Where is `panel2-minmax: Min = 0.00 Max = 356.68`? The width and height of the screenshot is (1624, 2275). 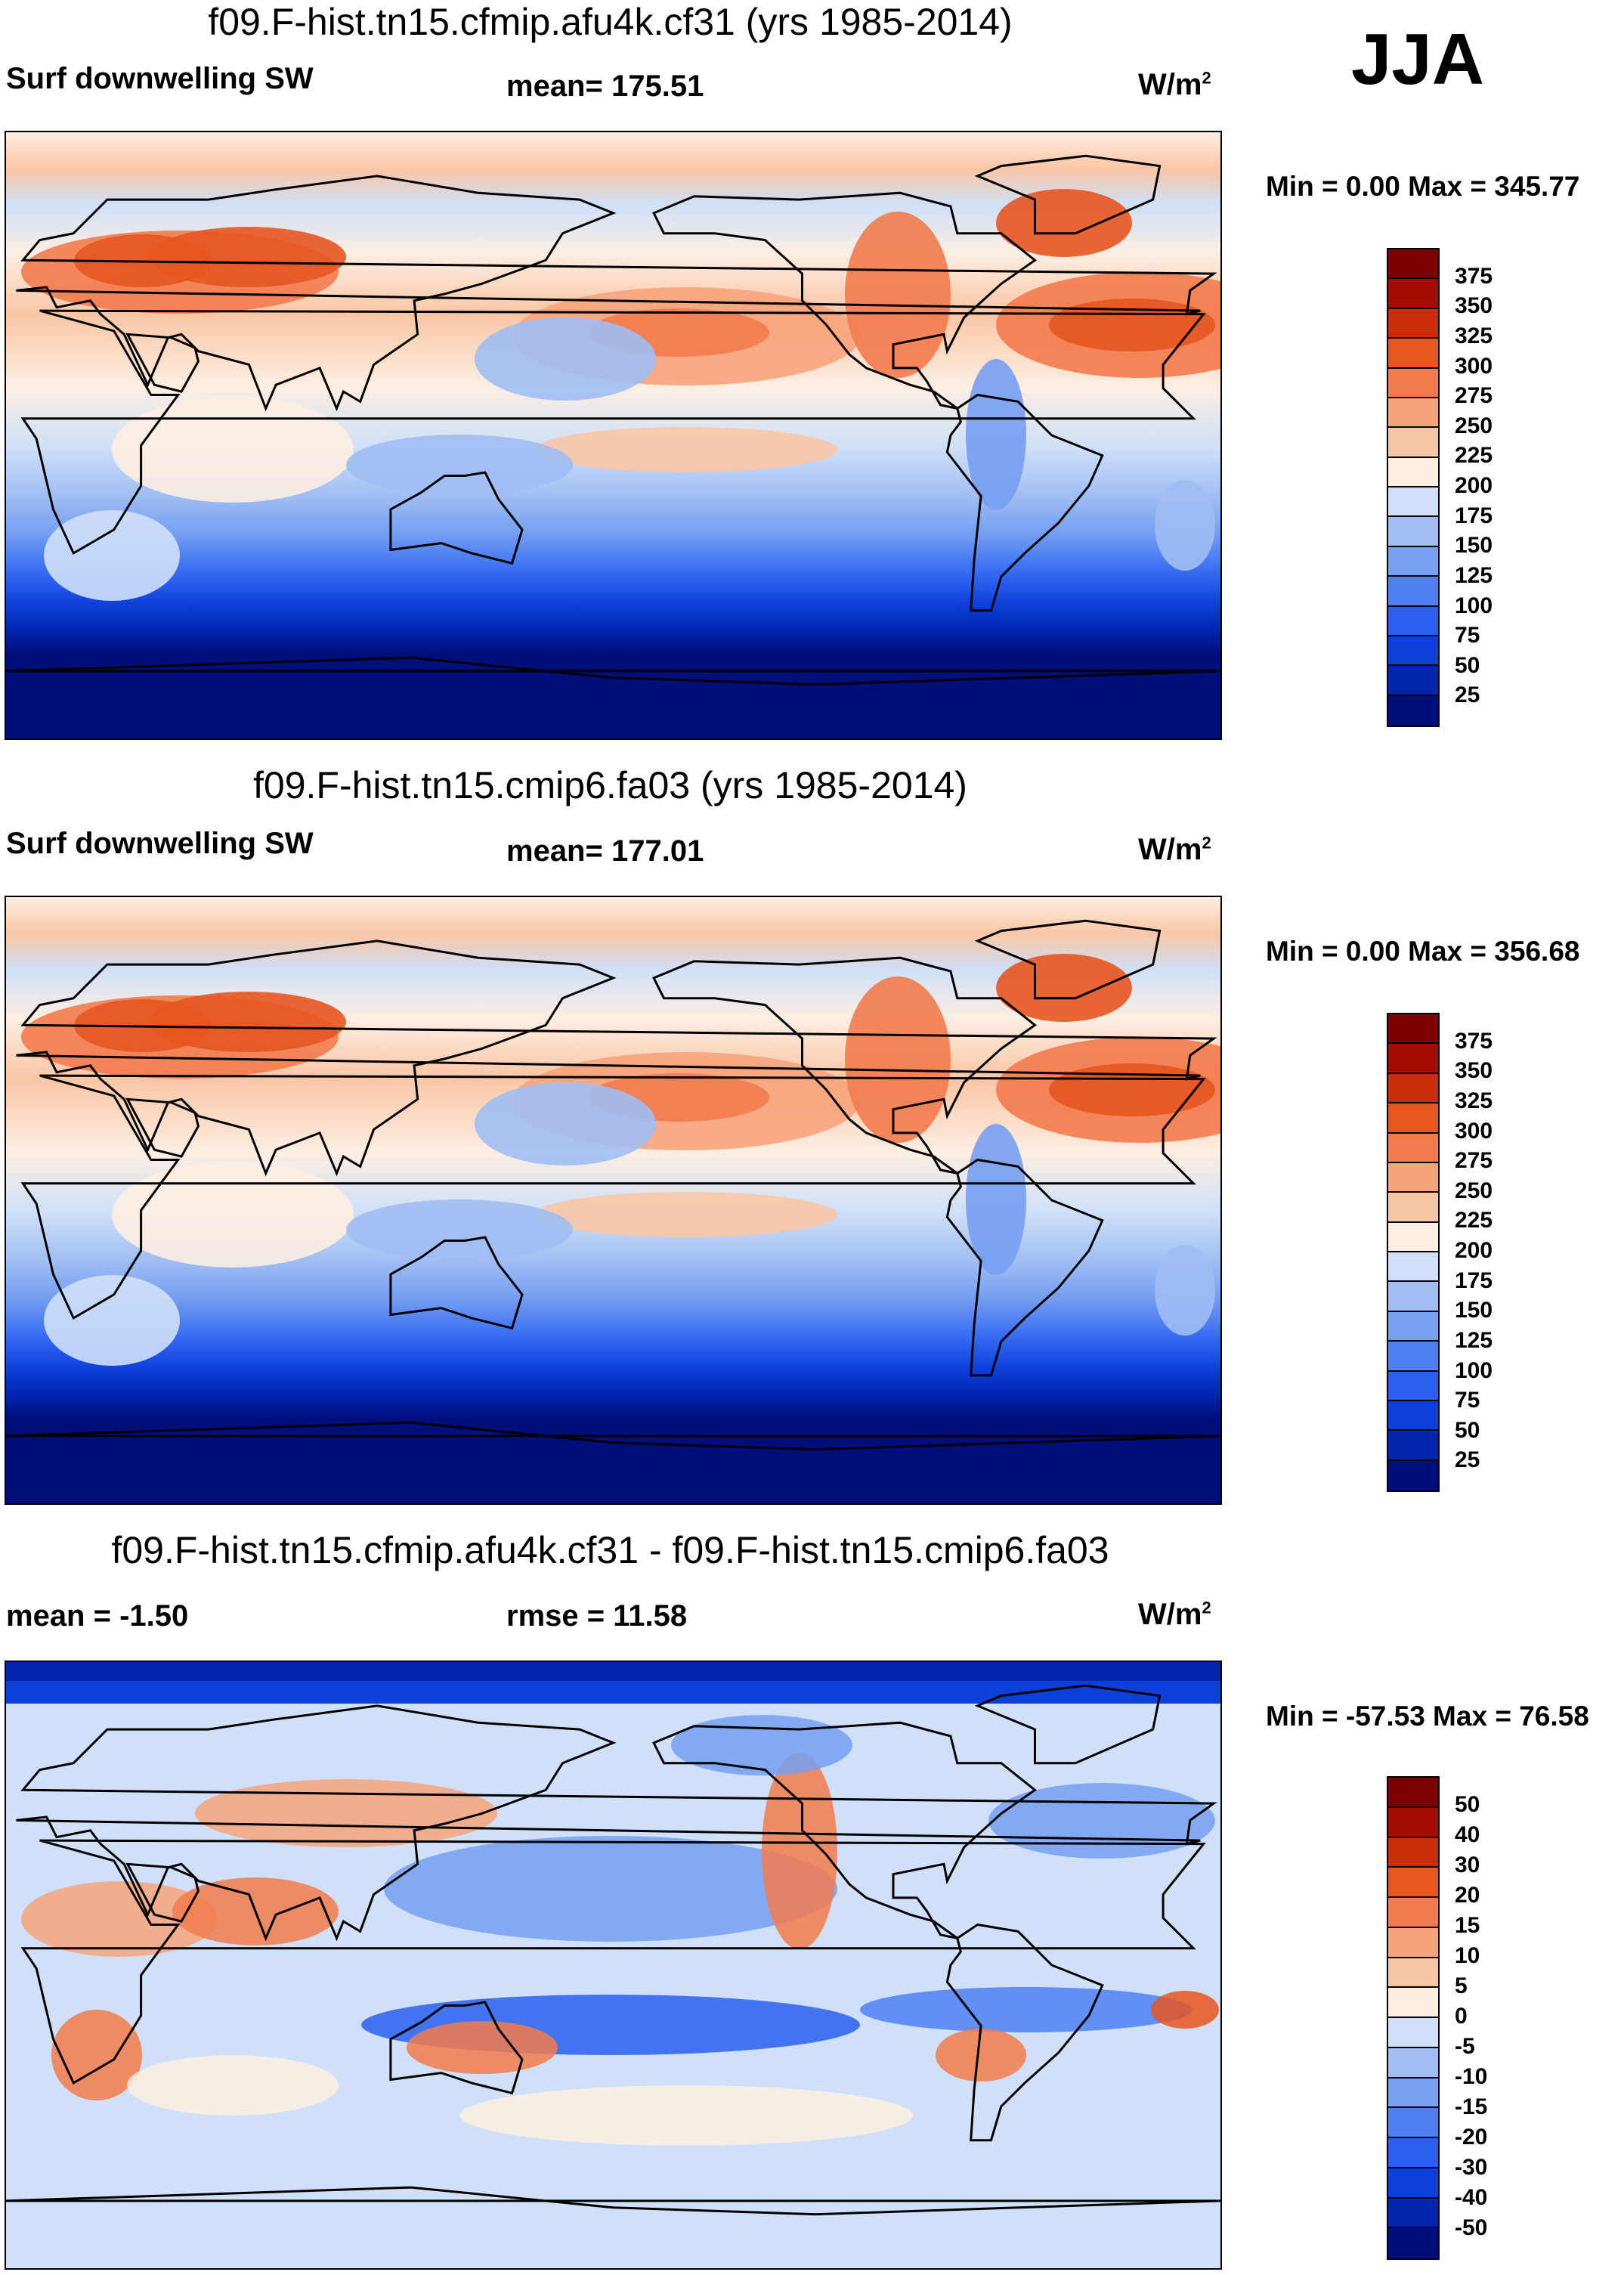
panel2-minmax: Min = 0.00 Max = 356.68 is located at coordinates (1423, 951).